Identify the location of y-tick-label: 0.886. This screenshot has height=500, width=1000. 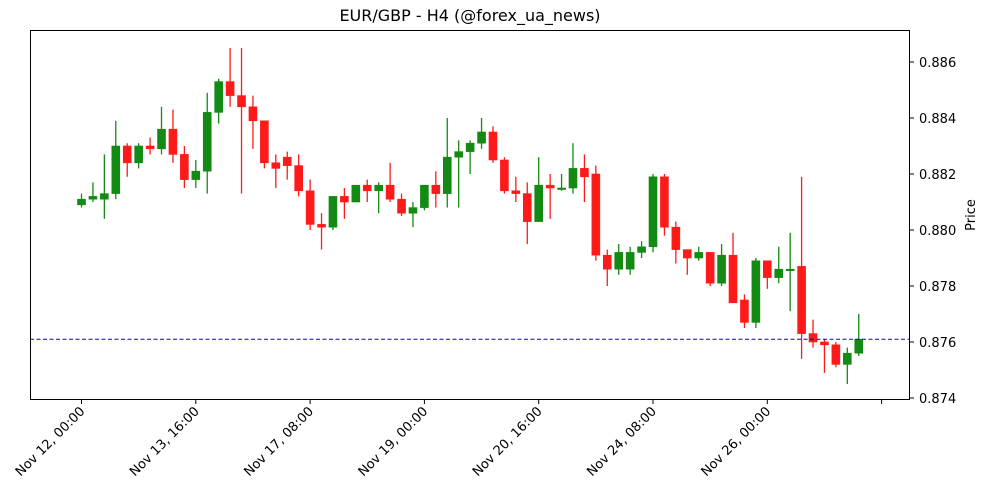
(937, 63).